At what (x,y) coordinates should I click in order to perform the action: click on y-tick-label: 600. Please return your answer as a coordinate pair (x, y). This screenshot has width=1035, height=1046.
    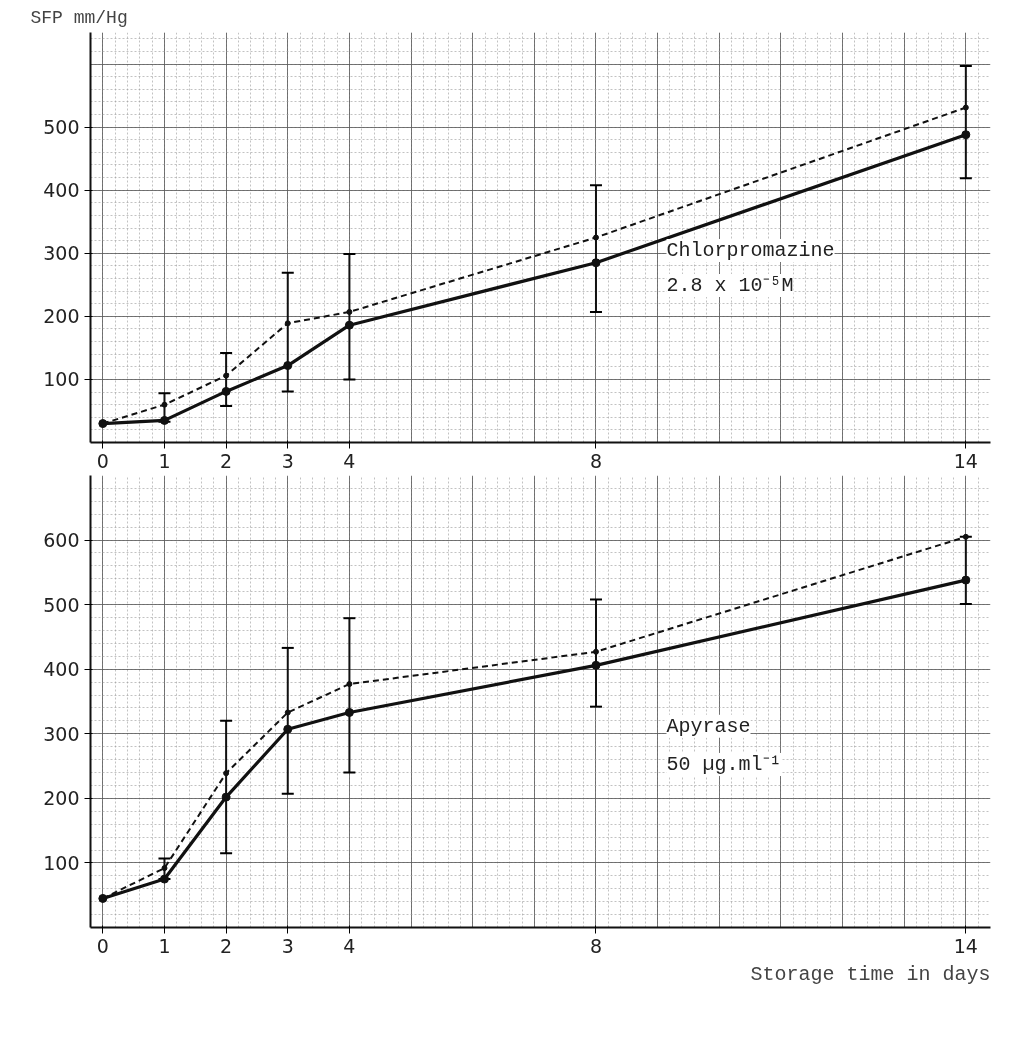
    Looking at the image, I should click on (61, 540).